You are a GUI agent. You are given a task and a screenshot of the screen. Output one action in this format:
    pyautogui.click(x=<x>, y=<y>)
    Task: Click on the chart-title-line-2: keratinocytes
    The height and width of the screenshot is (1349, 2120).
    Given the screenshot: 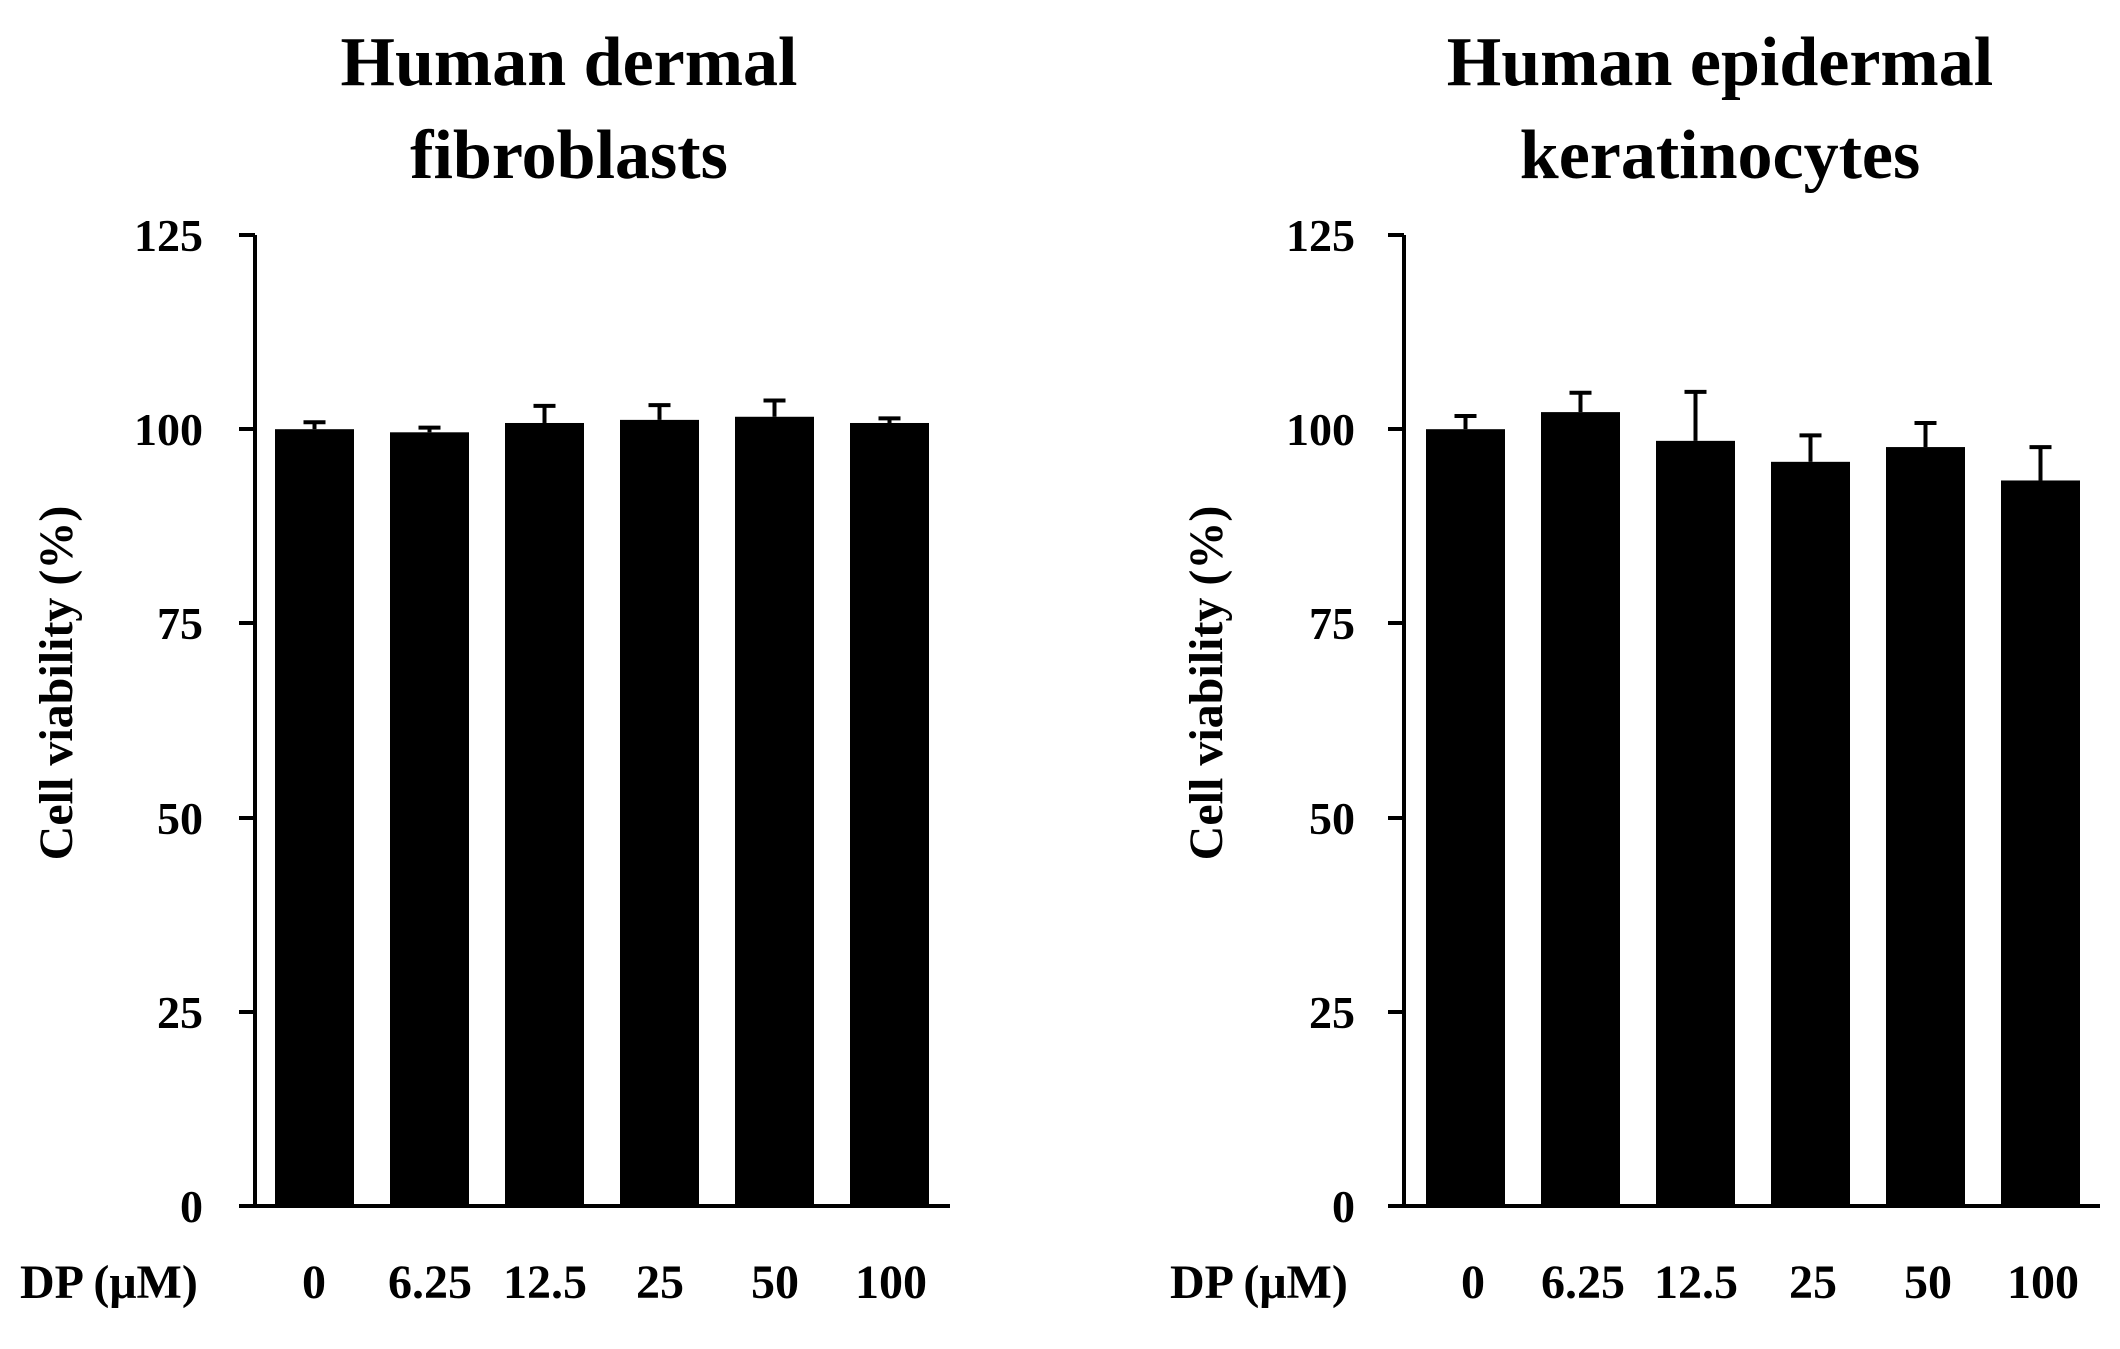 What is the action you would take?
    pyautogui.click(x=1720, y=155)
    